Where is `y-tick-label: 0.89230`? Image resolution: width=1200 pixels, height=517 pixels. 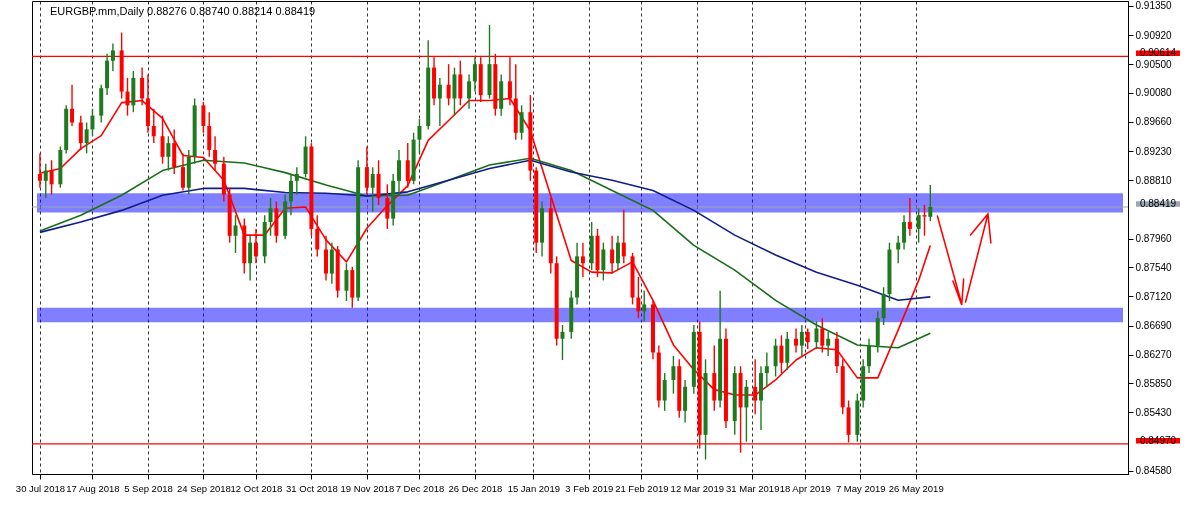
y-tick-label: 0.89230 is located at coordinates (1154, 151).